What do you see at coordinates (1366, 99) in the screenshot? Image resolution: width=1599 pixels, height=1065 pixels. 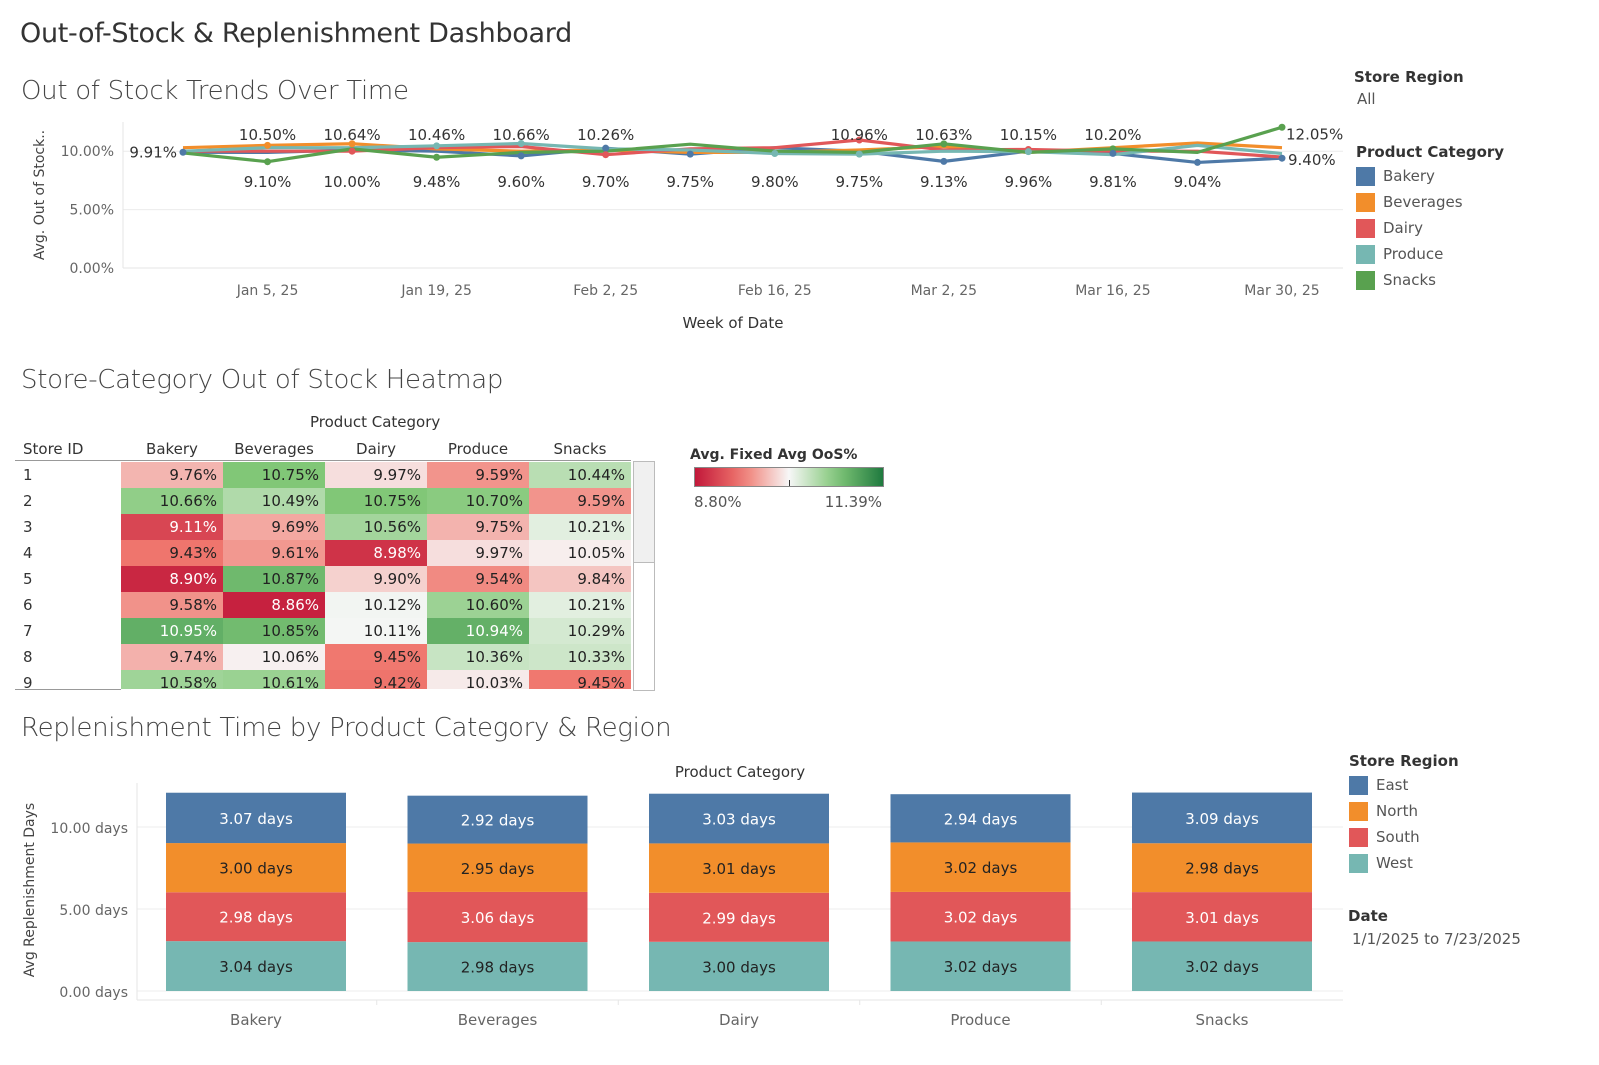 I see `store-region-filter-value: All` at bounding box center [1366, 99].